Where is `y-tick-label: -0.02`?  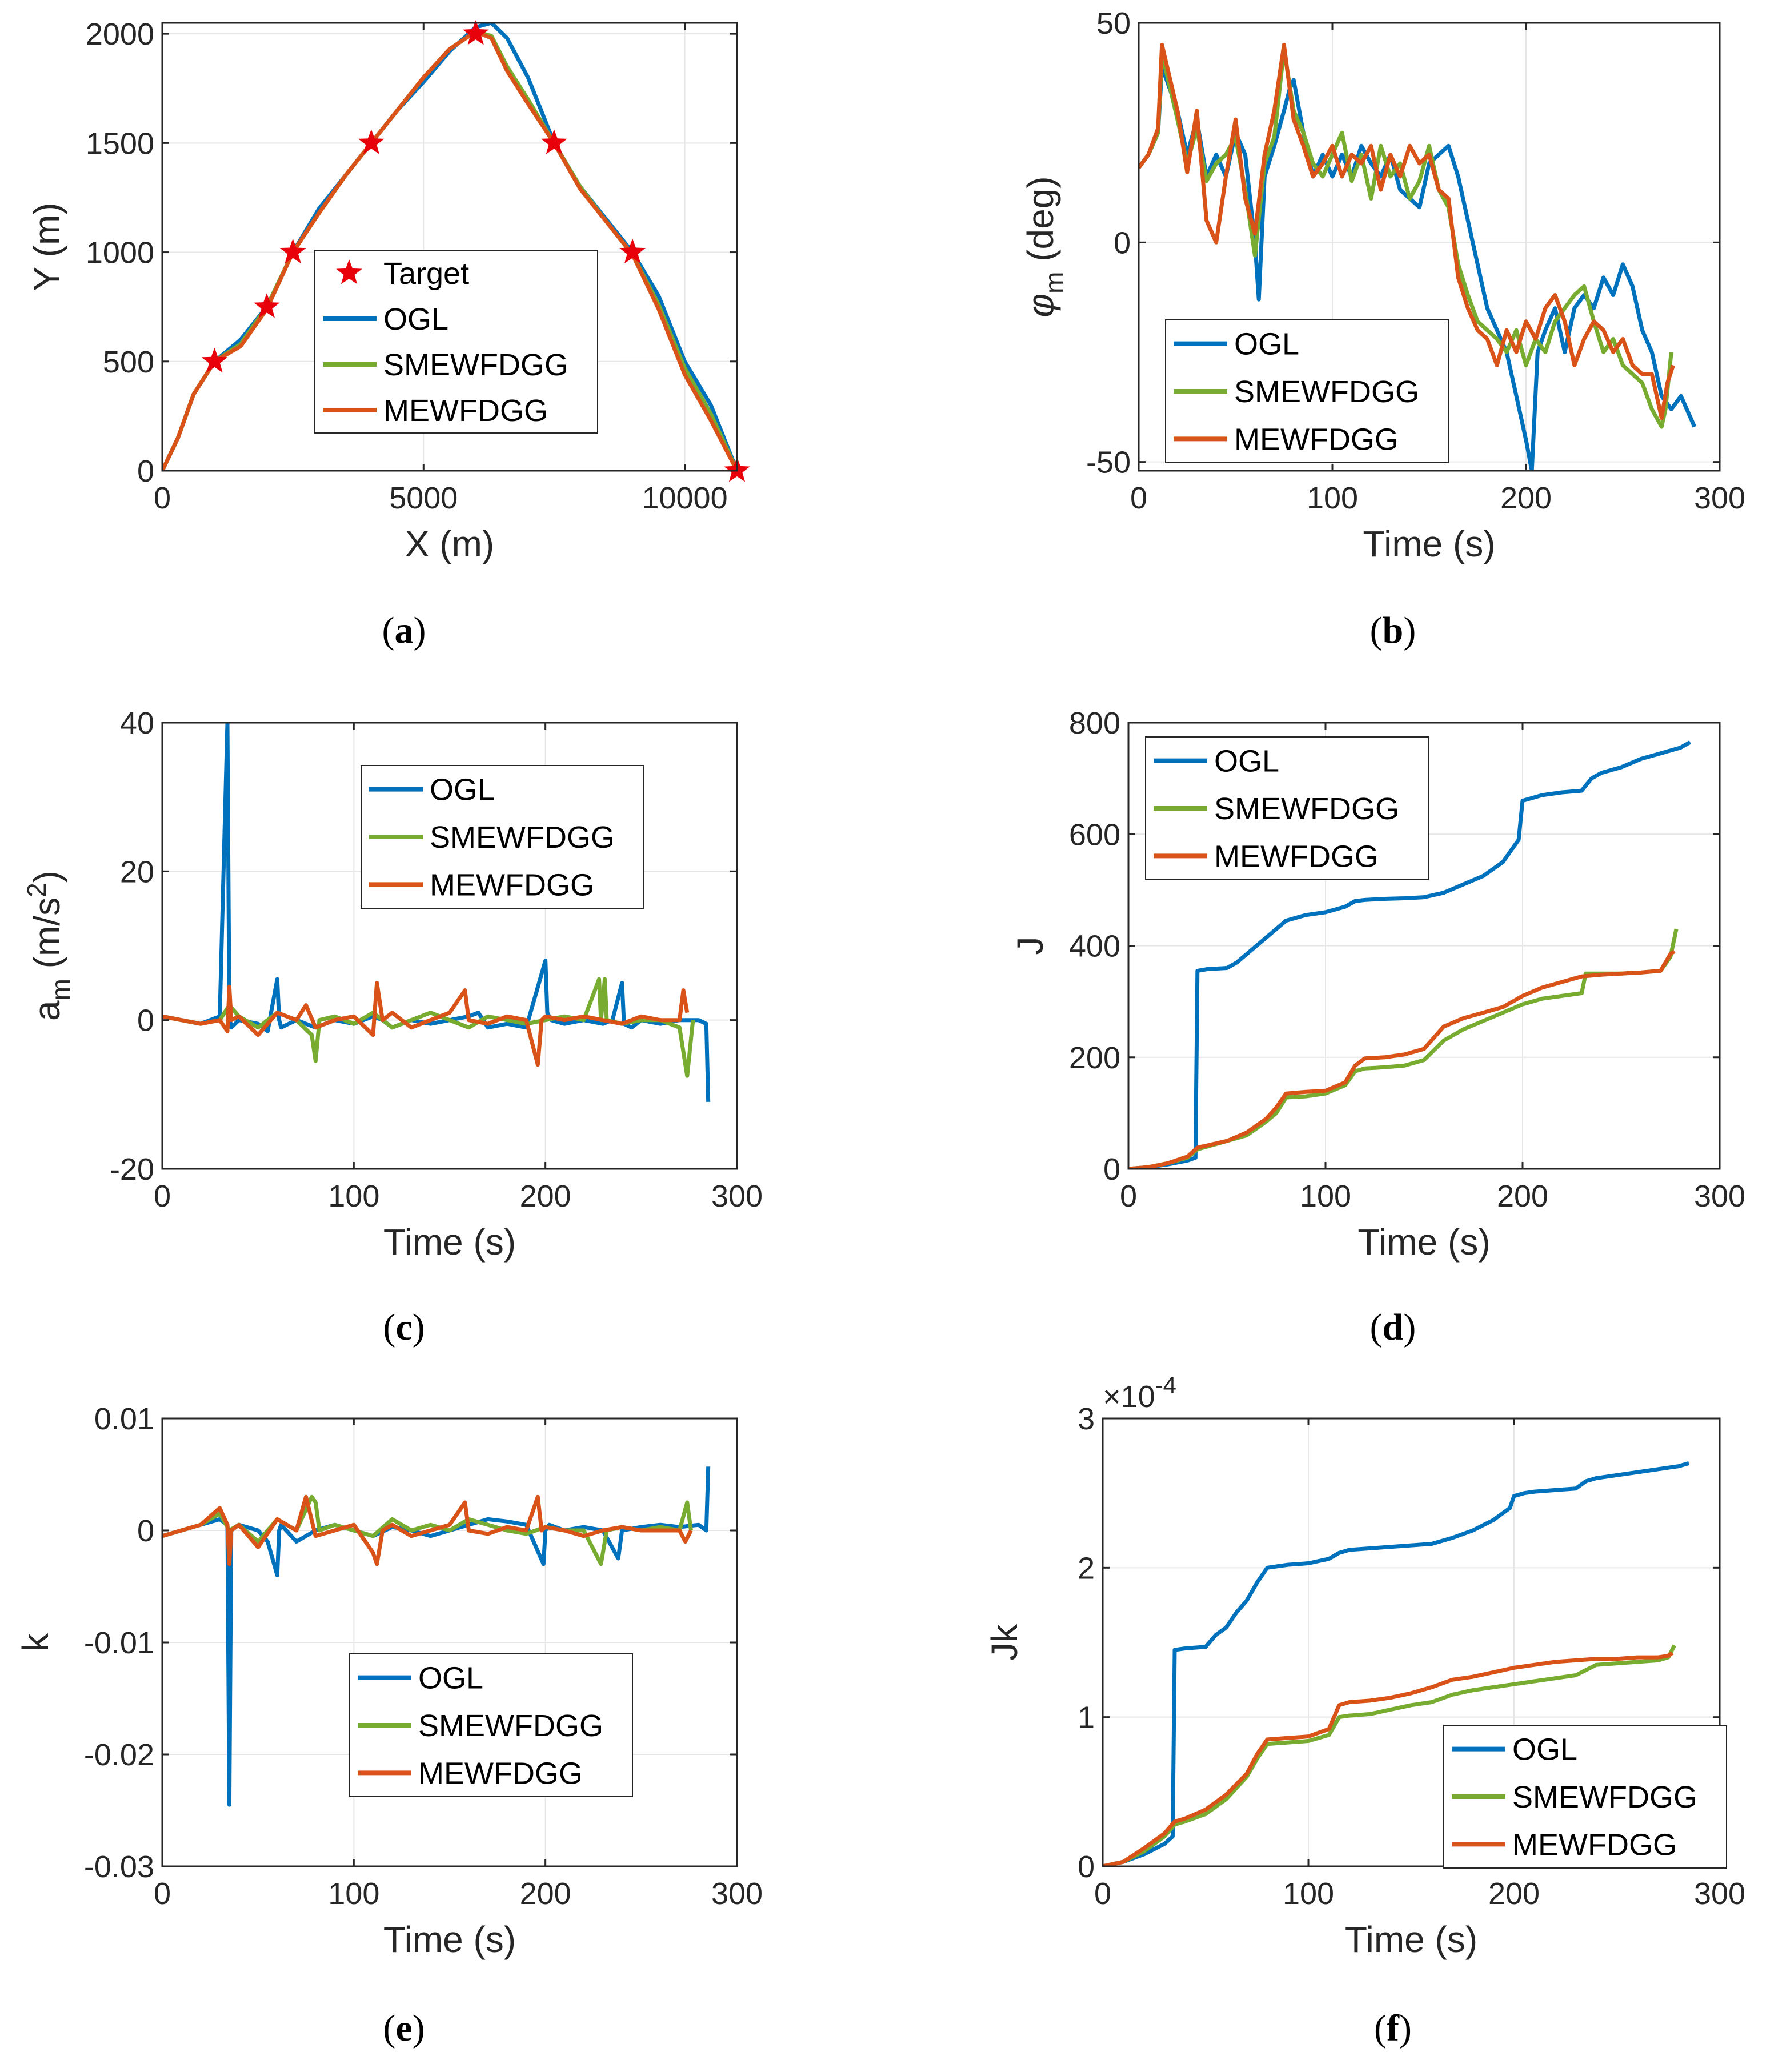 y-tick-label: -0.02 is located at coordinates (119, 1755).